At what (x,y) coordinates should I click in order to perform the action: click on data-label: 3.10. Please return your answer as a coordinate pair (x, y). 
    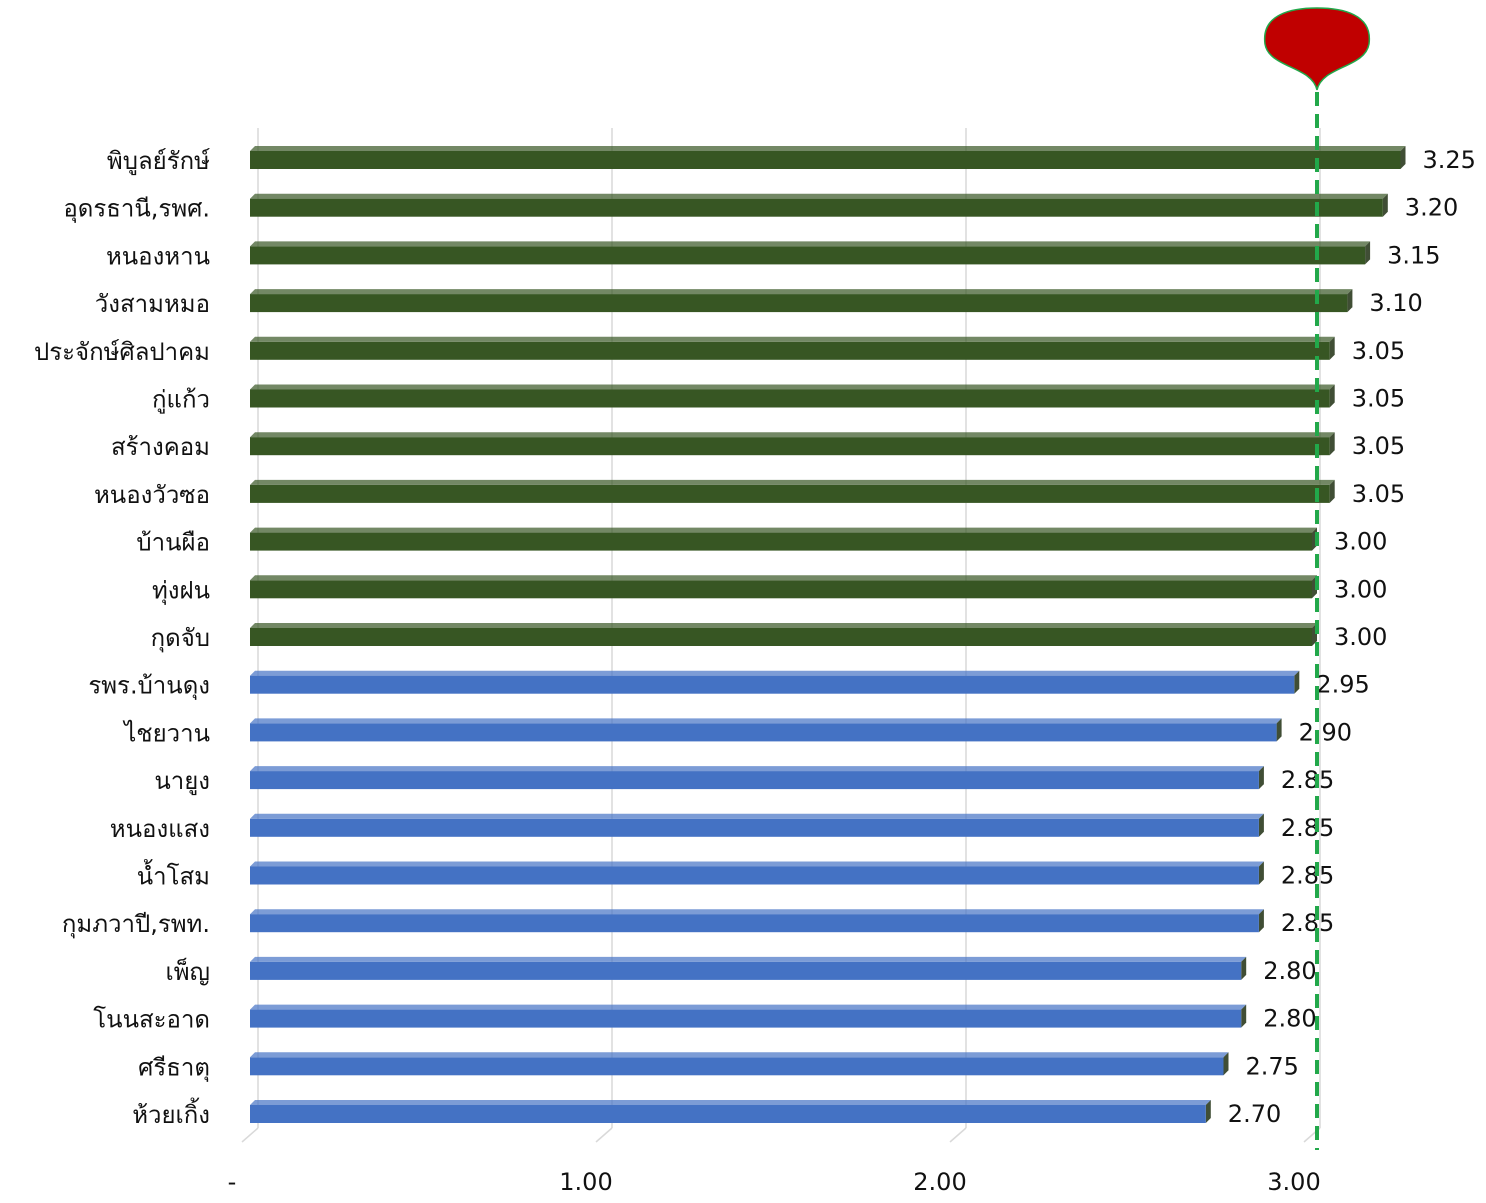
    Looking at the image, I should click on (1395, 303).